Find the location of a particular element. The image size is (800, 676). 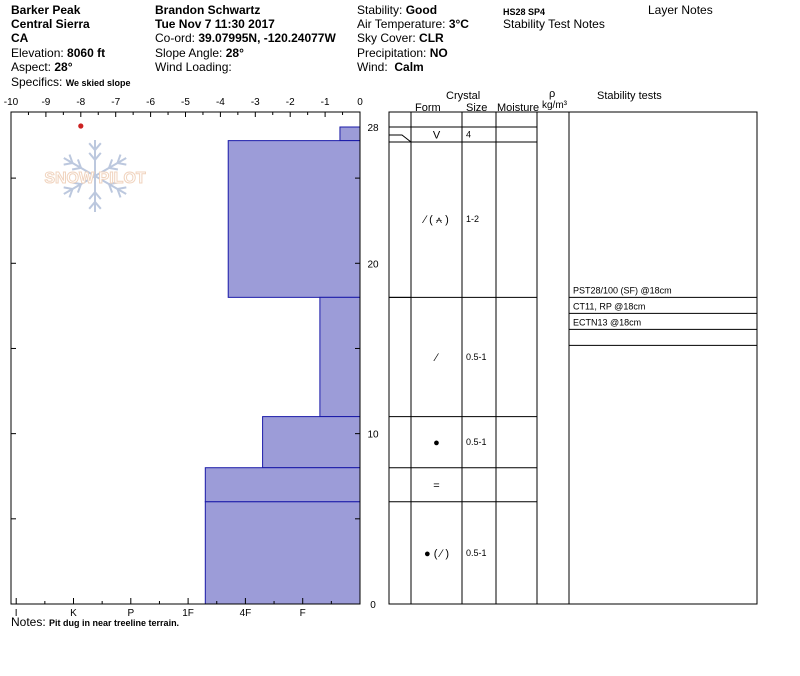

state: CA is located at coordinates (20, 38).